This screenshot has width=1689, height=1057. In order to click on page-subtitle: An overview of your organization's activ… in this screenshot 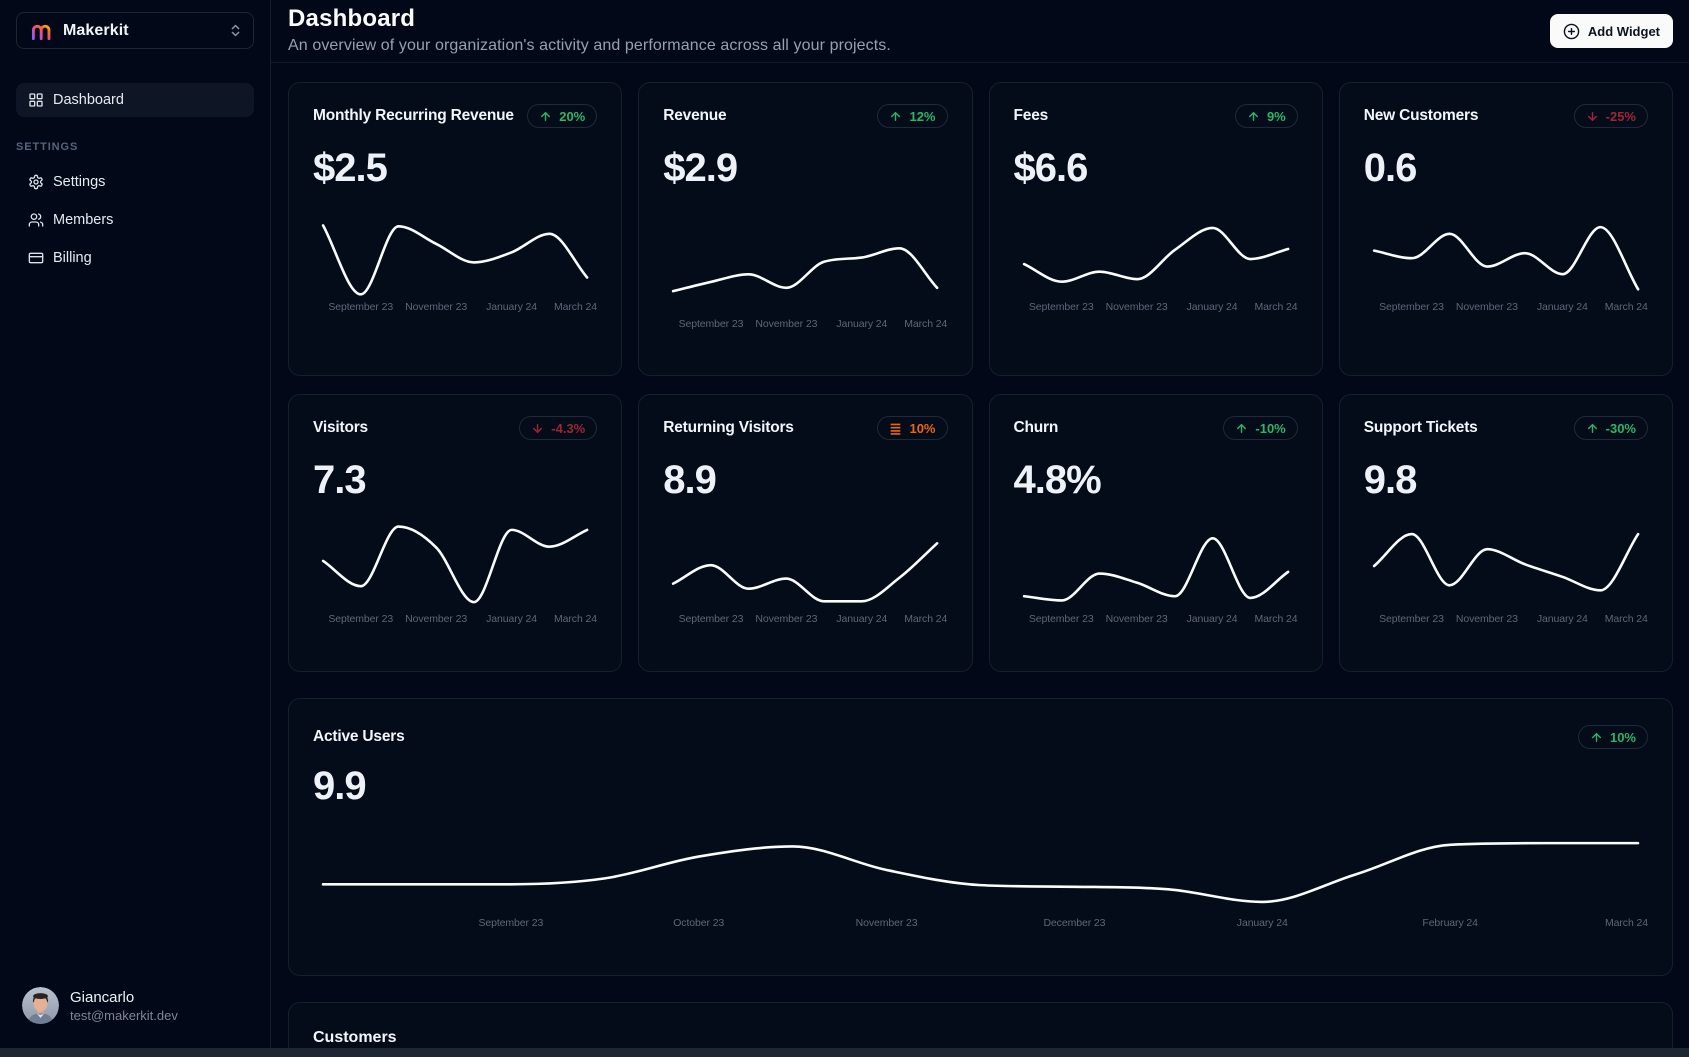, I will do `click(589, 45)`.